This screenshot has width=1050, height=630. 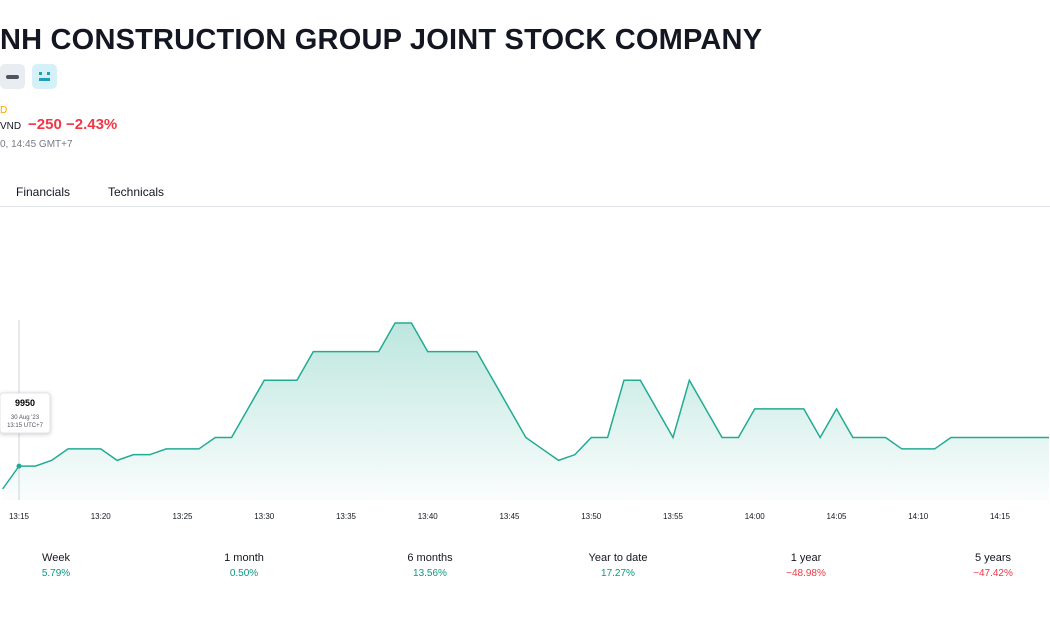 I want to click on change: −250, so click(x=45, y=124).